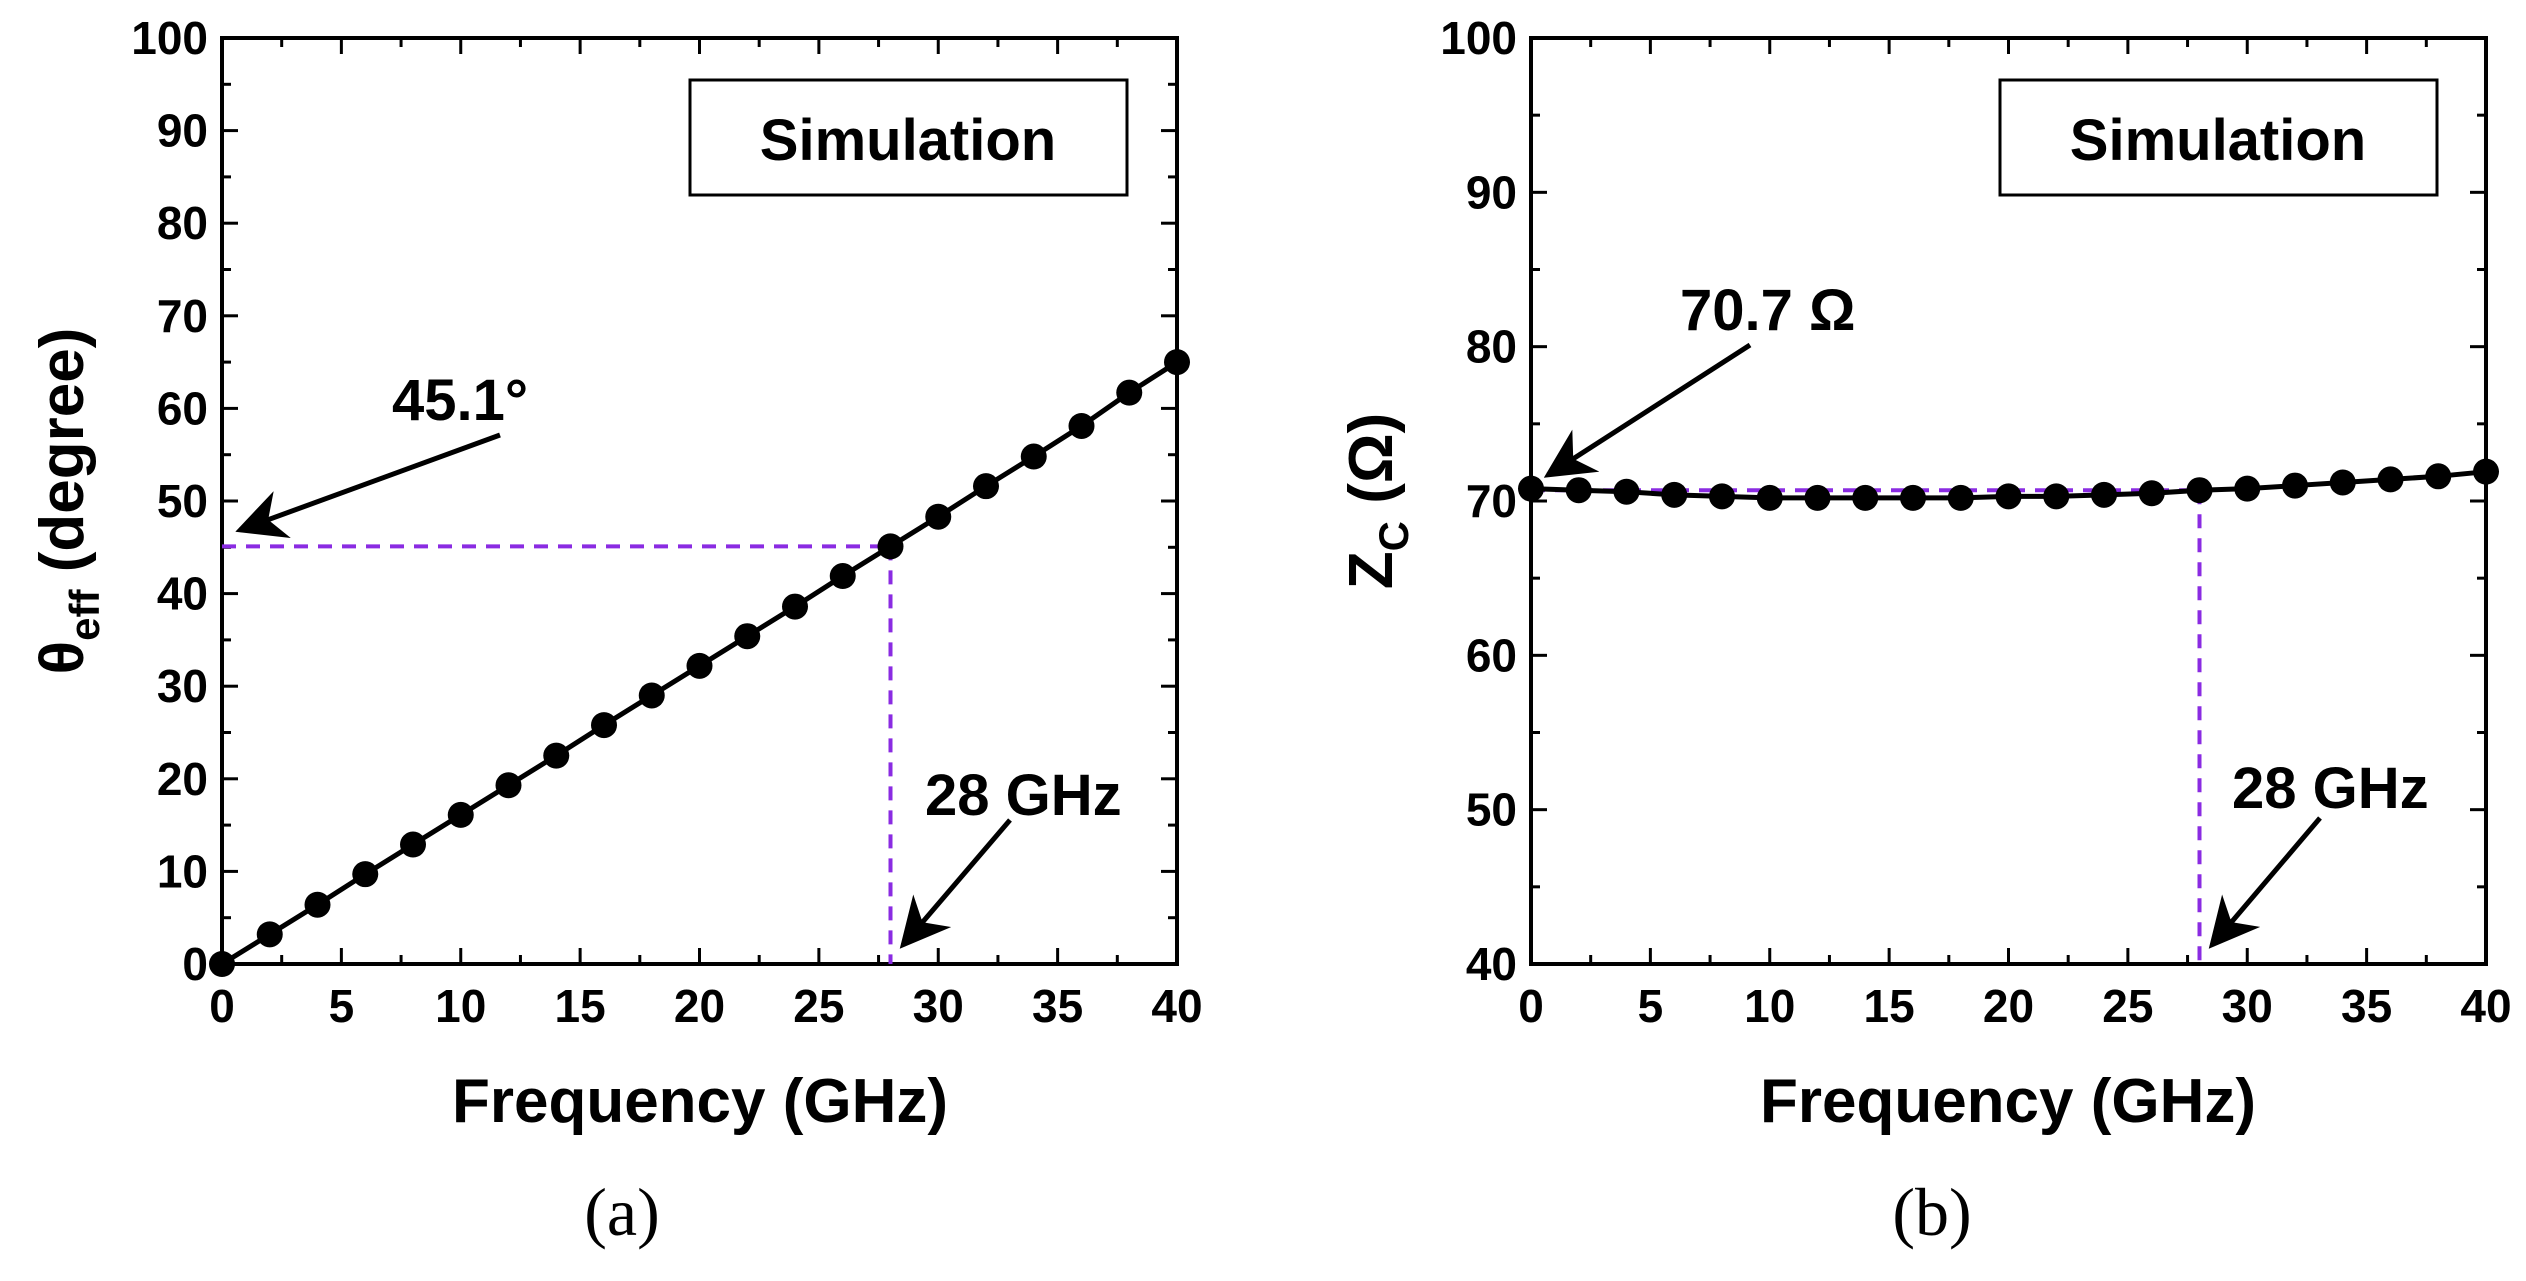 This screenshot has height=1281, width=2526. Describe the element at coordinates (182, 779) in the screenshot. I see `y-tick-label: 20` at that location.